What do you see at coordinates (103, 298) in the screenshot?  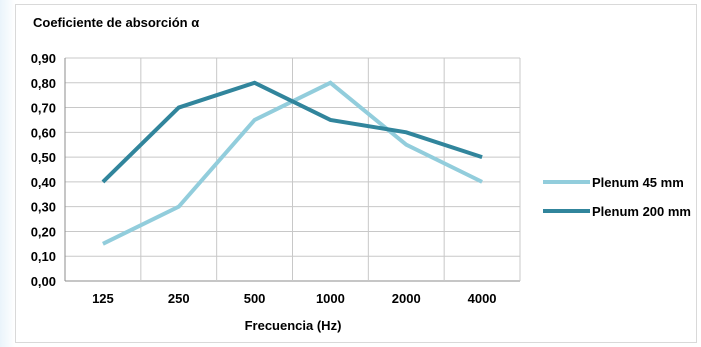 I see `x-tick-label: 125` at bounding box center [103, 298].